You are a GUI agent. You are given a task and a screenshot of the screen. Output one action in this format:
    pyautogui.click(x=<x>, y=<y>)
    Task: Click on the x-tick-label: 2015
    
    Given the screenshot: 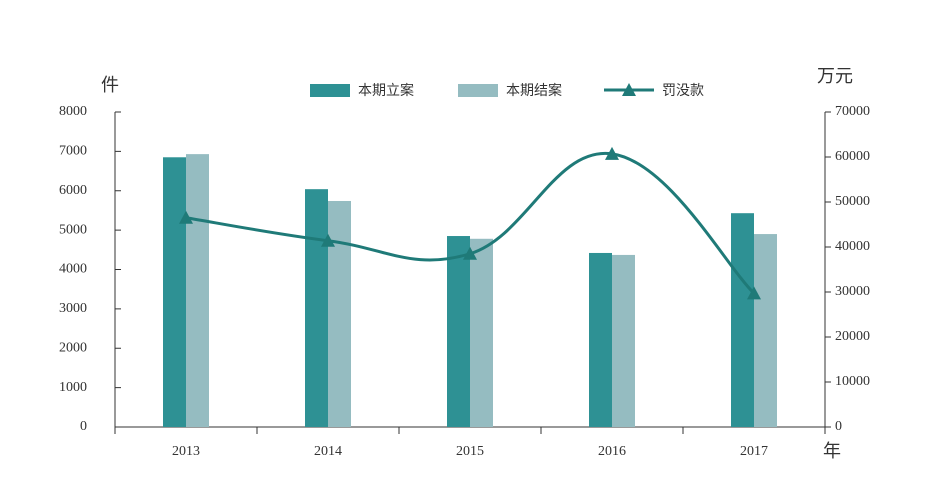 What is the action you would take?
    pyautogui.click(x=470, y=451)
    